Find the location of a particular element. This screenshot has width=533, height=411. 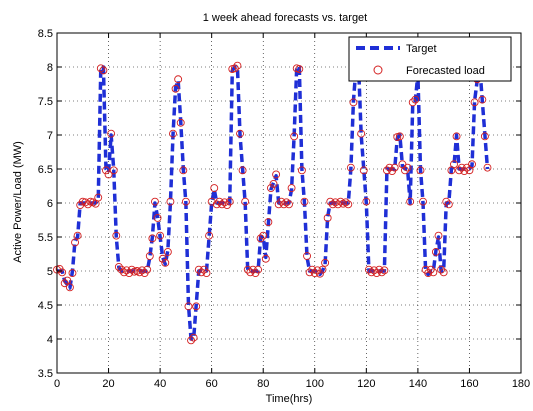

x-tick-label: 20 is located at coordinates (108, 384).